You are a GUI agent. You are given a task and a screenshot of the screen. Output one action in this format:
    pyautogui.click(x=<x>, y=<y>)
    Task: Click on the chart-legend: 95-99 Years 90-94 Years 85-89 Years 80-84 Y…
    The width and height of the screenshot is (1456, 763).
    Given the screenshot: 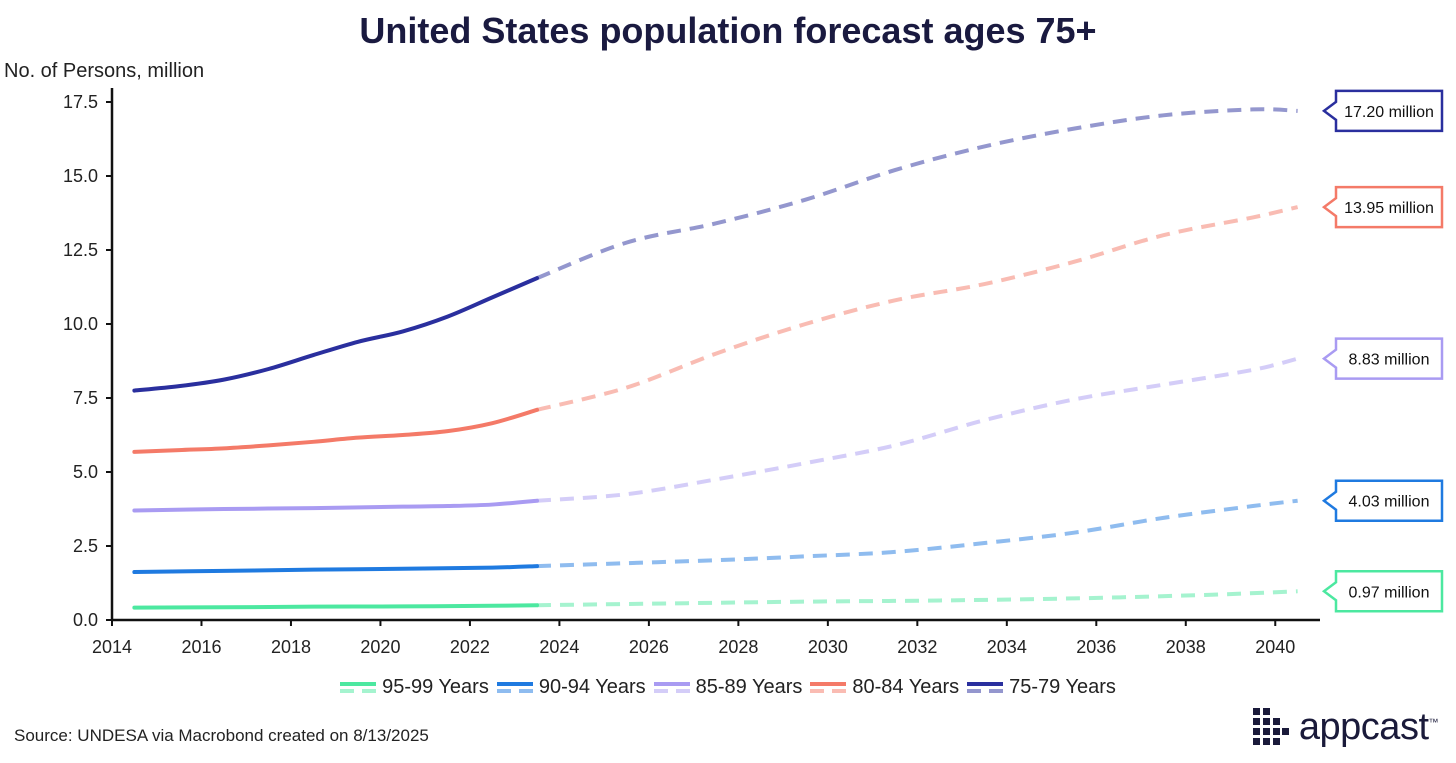 What is the action you would take?
    pyautogui.click(x=728, y=687)
    